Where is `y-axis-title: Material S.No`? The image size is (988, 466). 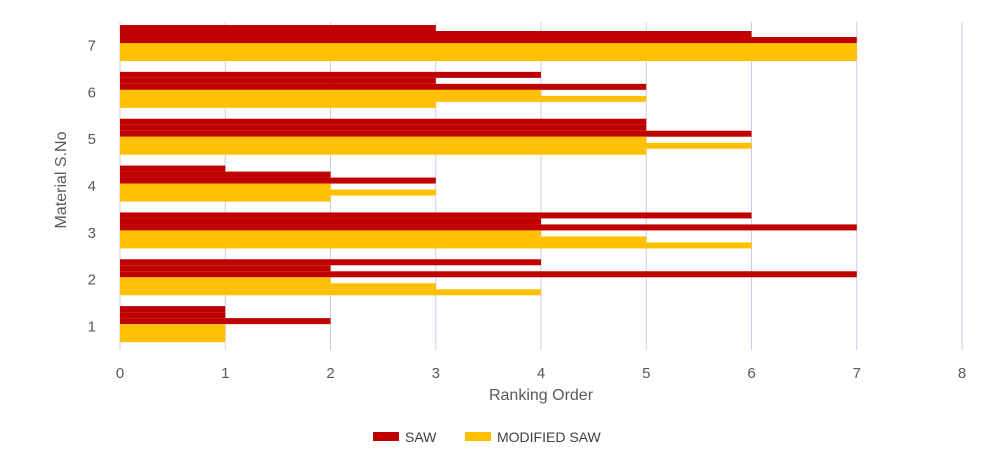
y-axis-title: Material S.No is located at coordinates (61, 179).